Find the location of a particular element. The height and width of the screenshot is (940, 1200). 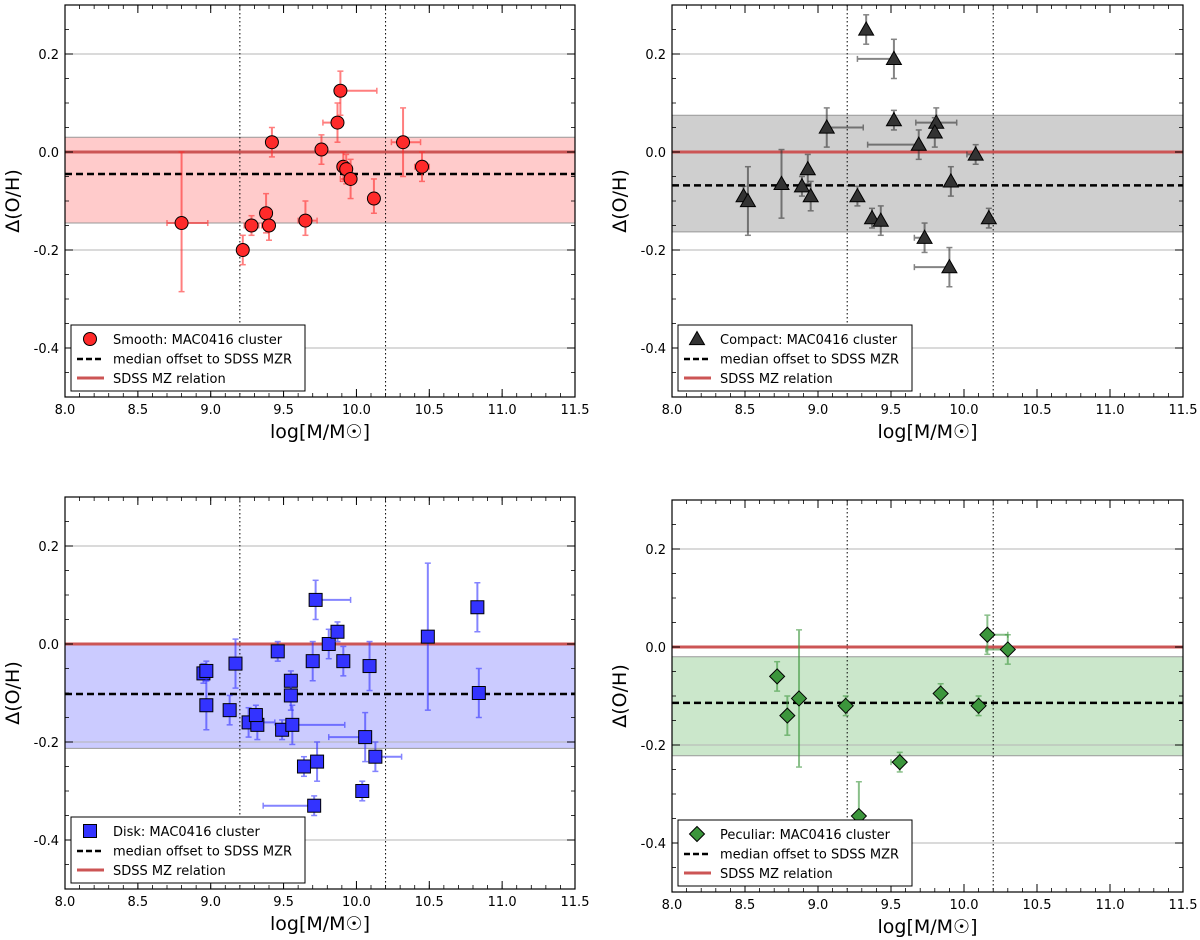

legend-label: Peculiar: MAC0416 cluster is located at coordinates (805, 835).